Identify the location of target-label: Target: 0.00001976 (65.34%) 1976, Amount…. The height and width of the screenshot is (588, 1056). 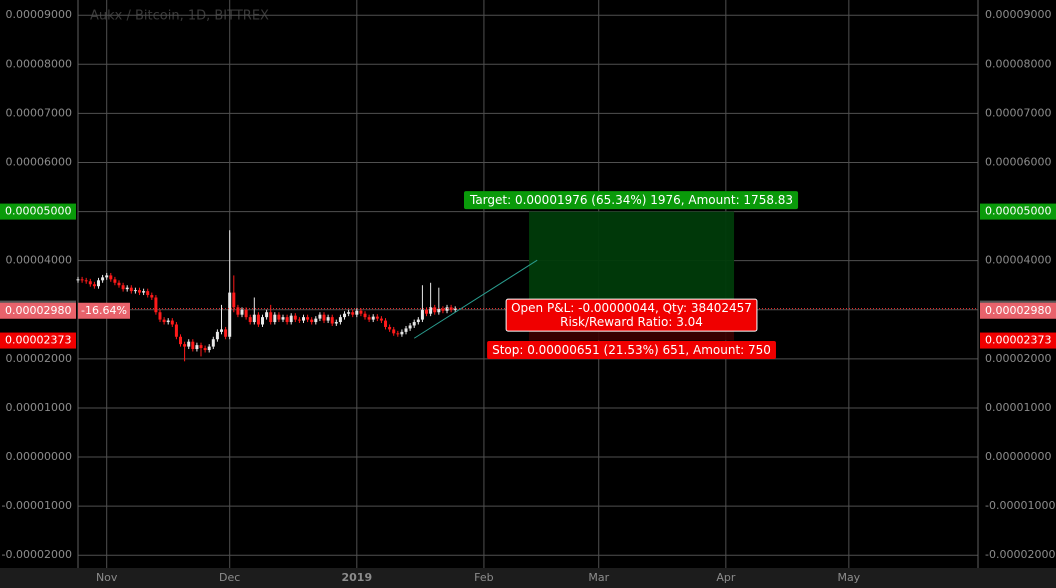
(631, 200).